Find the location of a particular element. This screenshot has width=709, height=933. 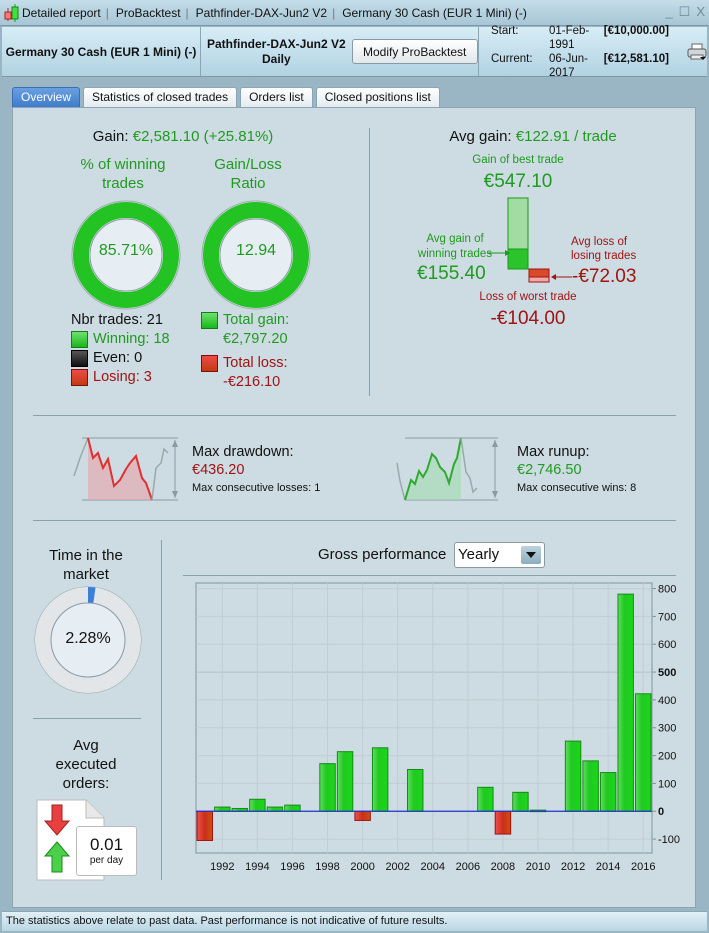

worst-trade-value: -€104.00 is located at coordinates (528, 318).